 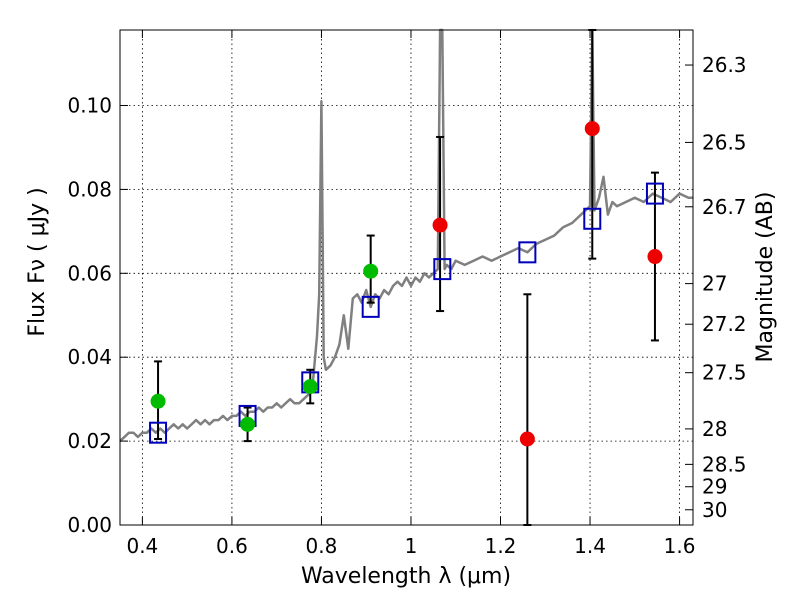 I want to click on x-tick-label: 1, so click(x=411, y=546).